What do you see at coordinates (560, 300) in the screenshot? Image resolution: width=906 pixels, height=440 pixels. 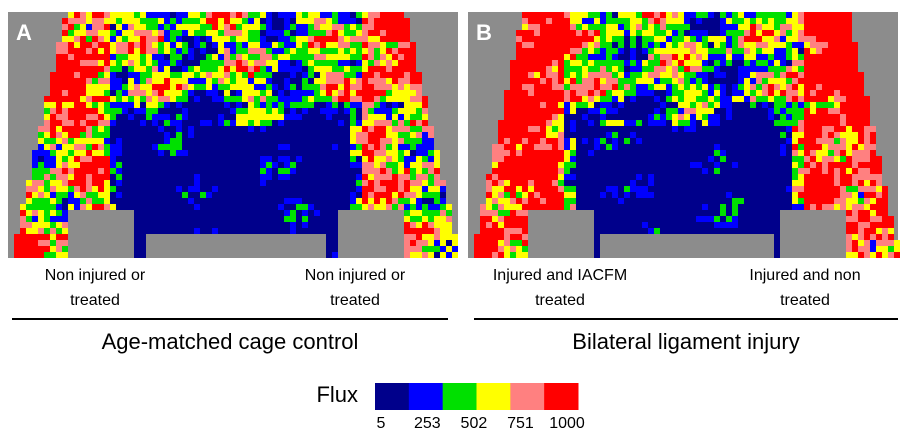 I see `left-label: treated` at bounding box center [560, 300].